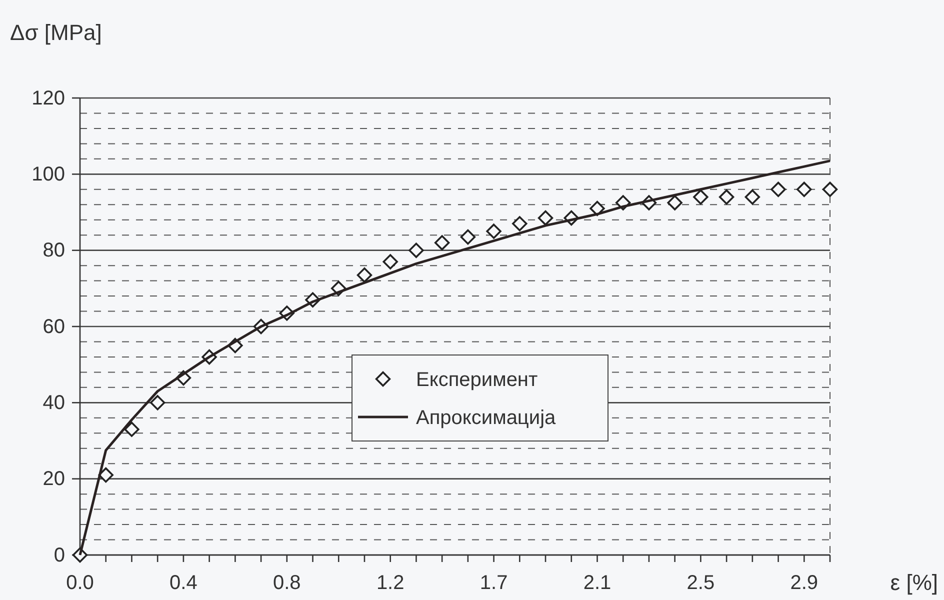  What do you see at coordinates (494, 583) in the screenshot?
I see `x-tick-label: 1.7` at bounding box center [494, 583].